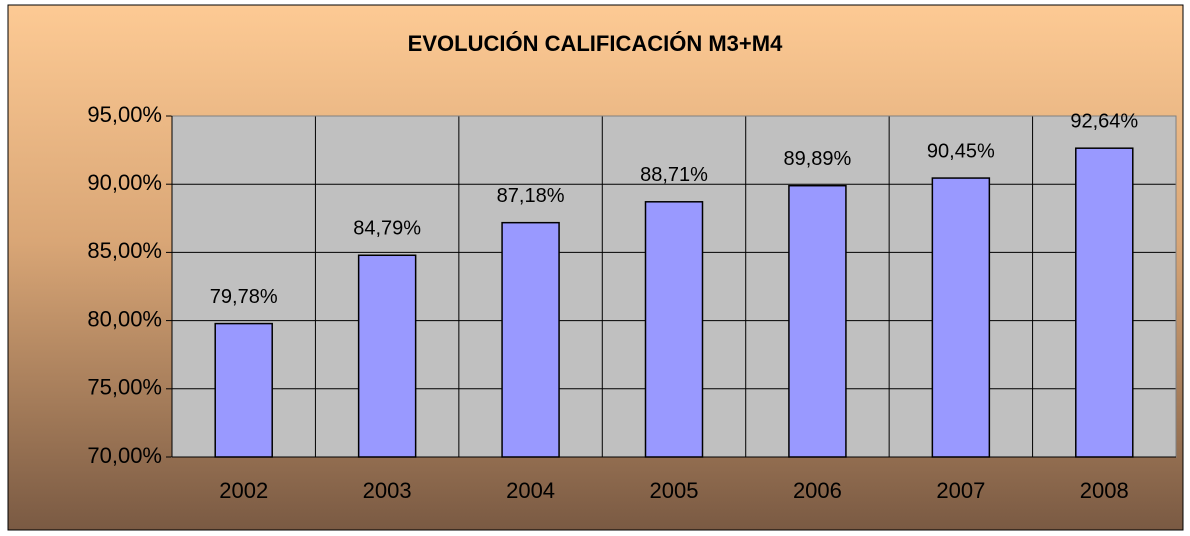  Describe the element at coordinates (124, 114) in the screenshot. I see `y-tick-label: 95,00%` at that location.